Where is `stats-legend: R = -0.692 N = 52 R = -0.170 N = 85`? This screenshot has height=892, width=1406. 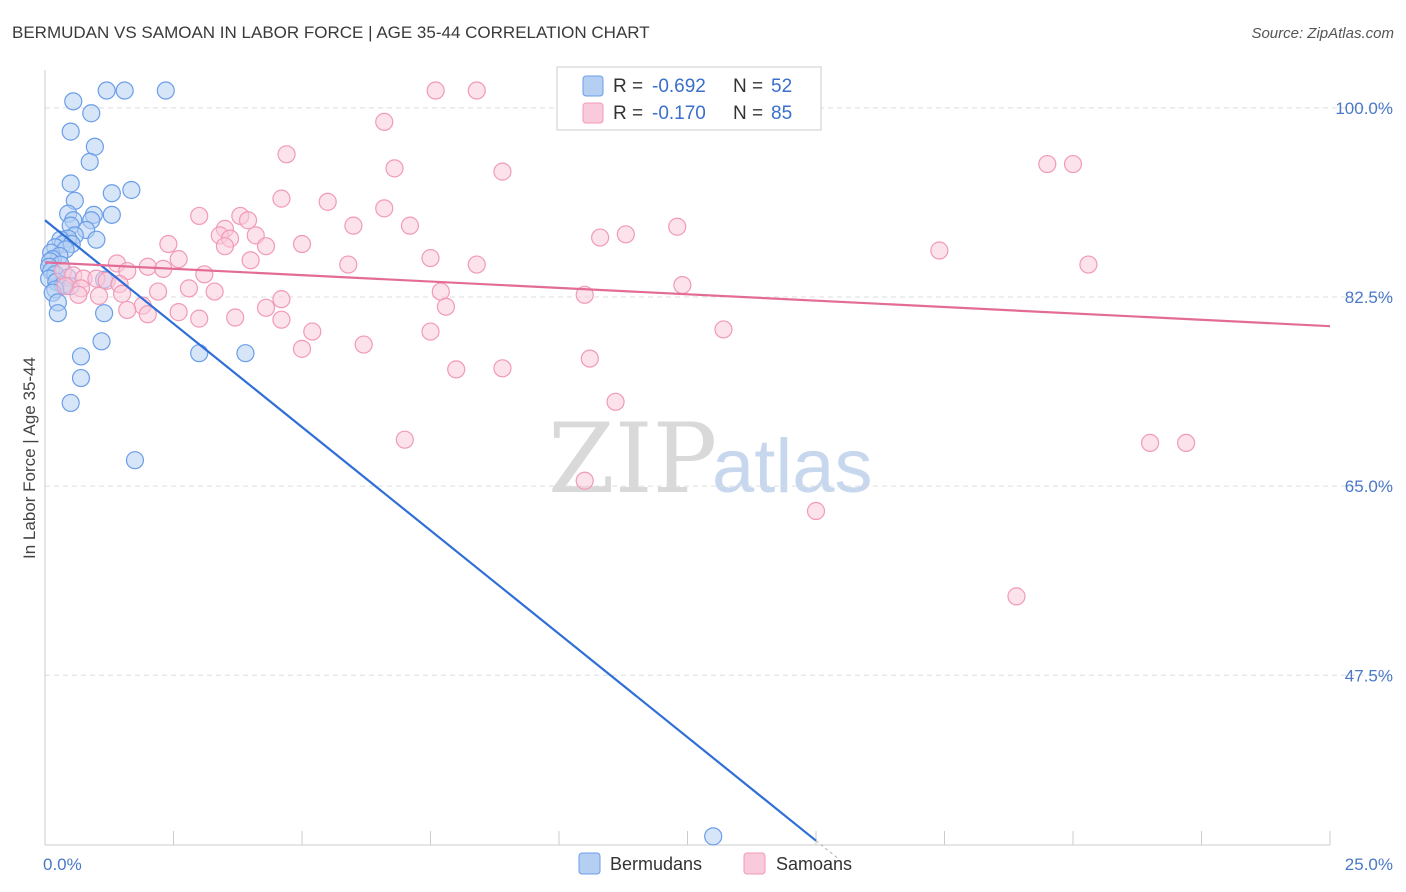
stats-legend: R = -0.692 N = 52 R = -0.170 N = 85 is located at coordinates (689, 98).